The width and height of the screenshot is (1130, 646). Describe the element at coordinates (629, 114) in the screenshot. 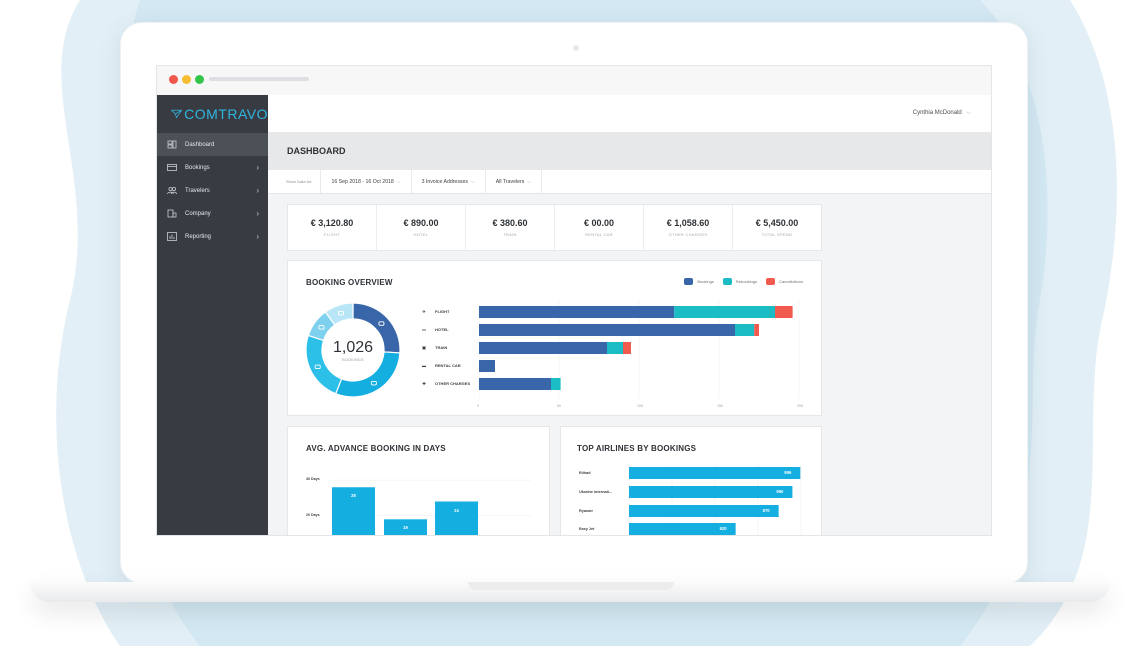

I see `top-bar: Cynthia McDonald ⌵` at that location.